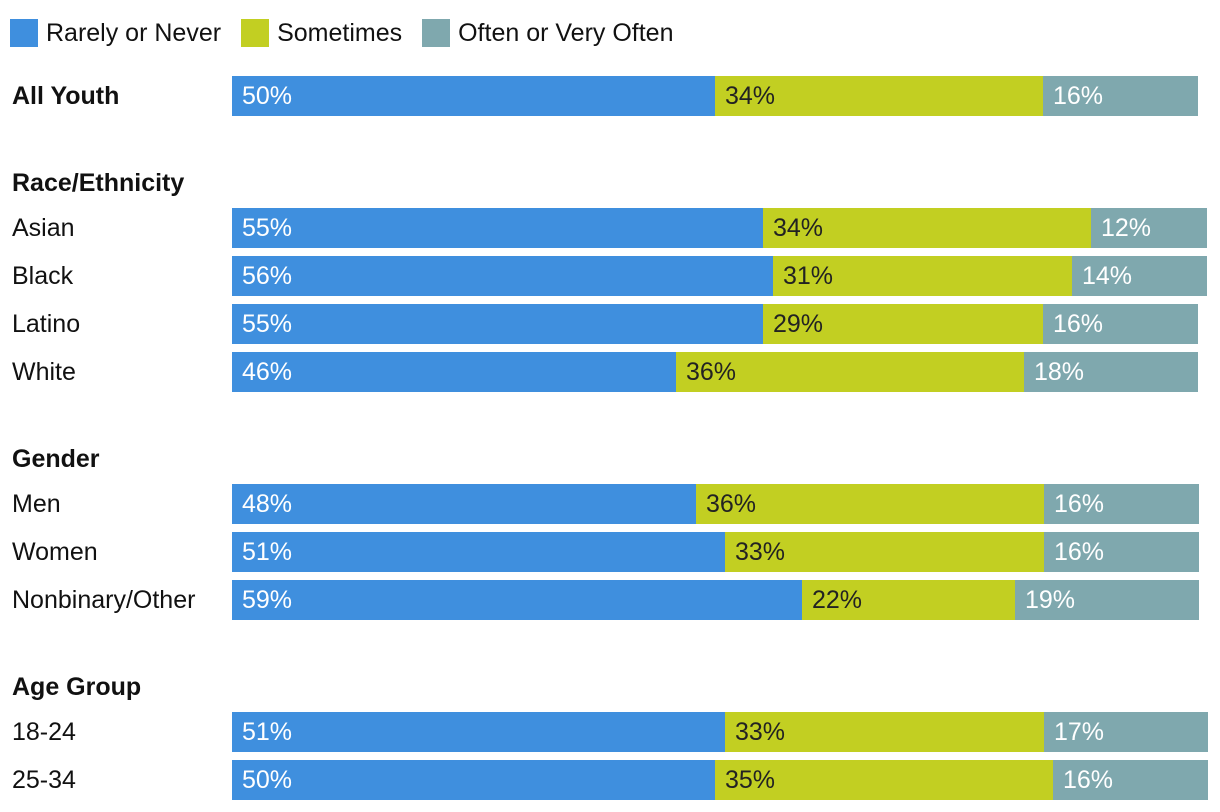 The height and width of the screenshot is (812, 1220). I want to click on bar-row: 50% 35% 16%, so click(720, 780).